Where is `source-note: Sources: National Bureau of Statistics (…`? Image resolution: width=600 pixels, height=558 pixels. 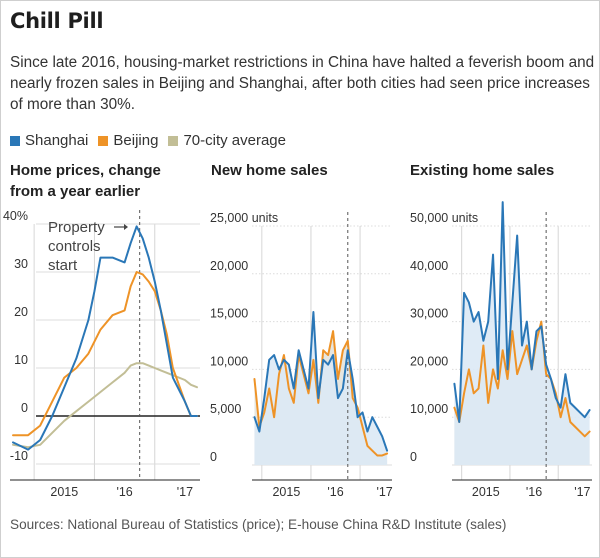
source-note: Sources: National Bureau of Statistics (… is located at coordinates (258, 524).